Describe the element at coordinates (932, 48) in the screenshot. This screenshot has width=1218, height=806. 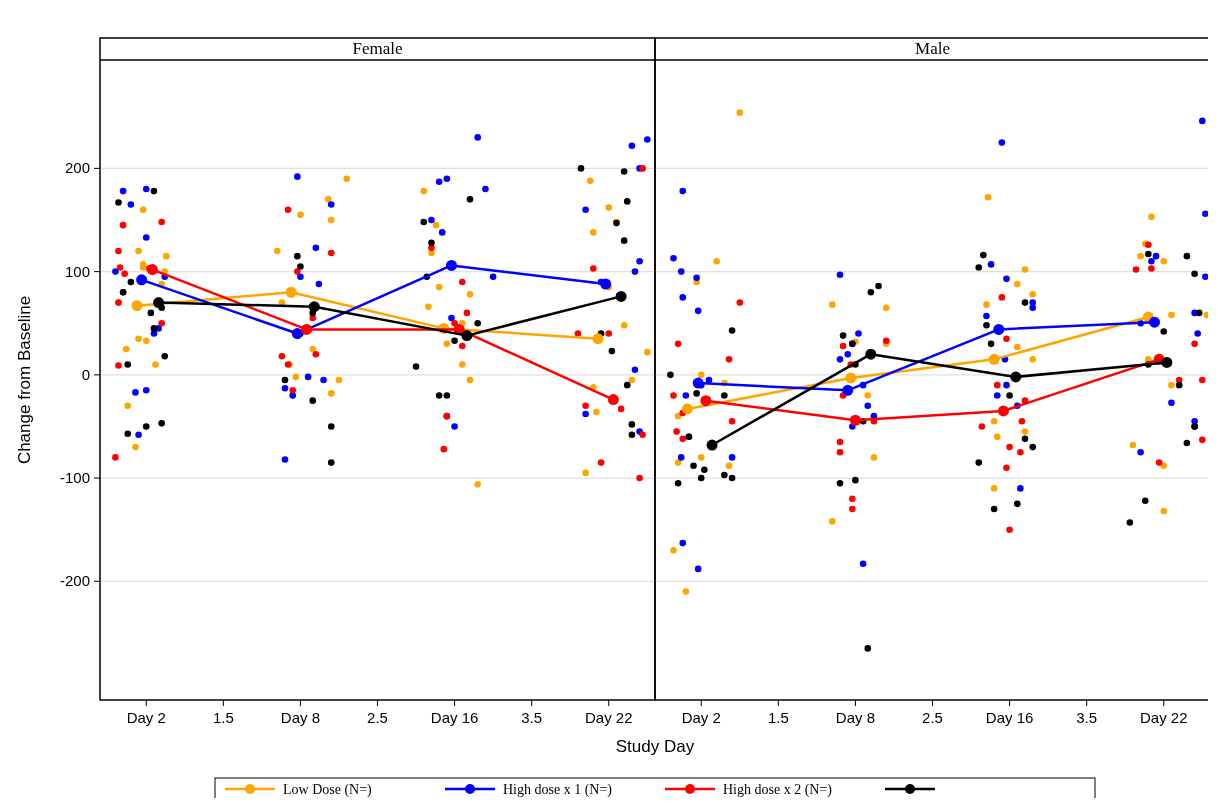
I see `chart-title: Male` at that location.